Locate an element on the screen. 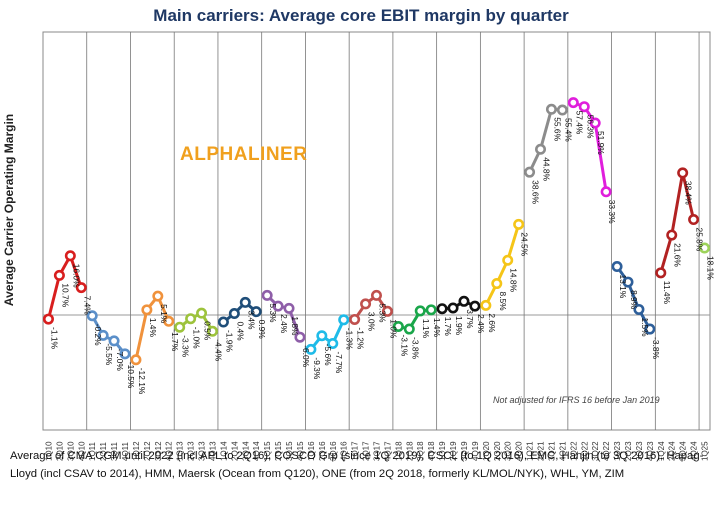  data-label: 0.5% is located at coordinates (208, 331).